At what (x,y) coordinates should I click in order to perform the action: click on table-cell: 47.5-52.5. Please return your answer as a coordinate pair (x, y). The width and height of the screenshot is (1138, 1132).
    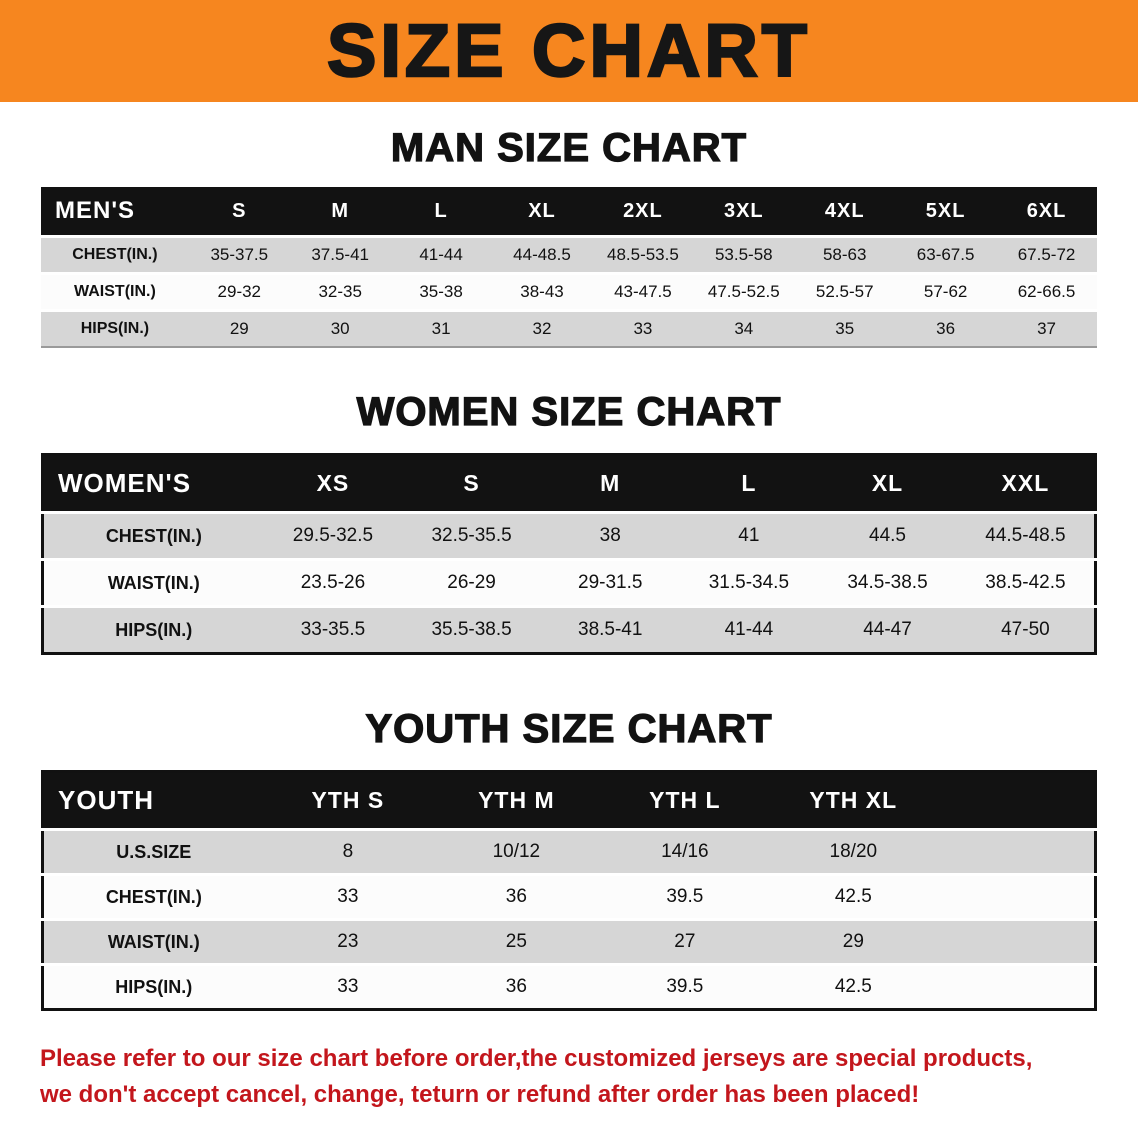
    Looking at the image, I should click on (744, 291).